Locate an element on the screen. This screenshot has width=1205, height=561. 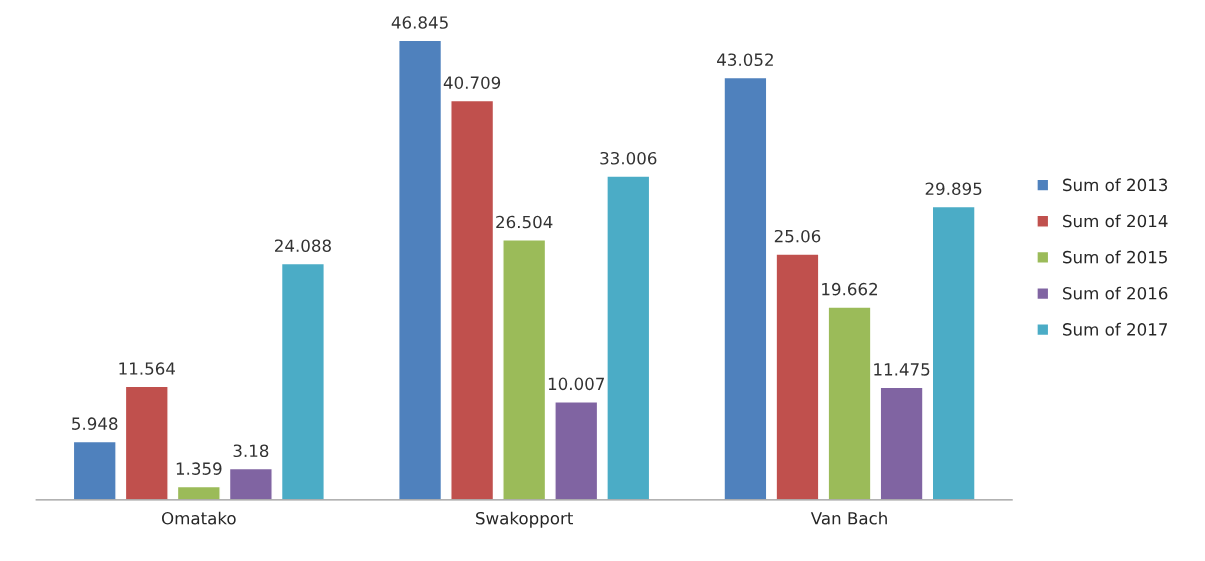
data-label: 33.006 is located at coordinates (628, 158).